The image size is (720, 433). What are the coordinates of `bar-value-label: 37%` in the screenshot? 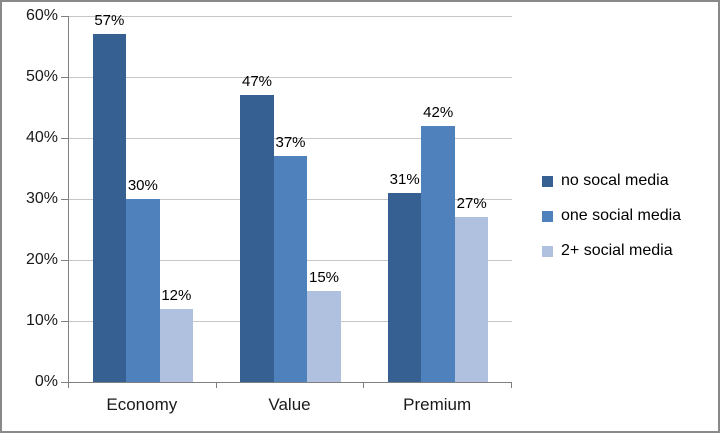 It's located at (290, 143).